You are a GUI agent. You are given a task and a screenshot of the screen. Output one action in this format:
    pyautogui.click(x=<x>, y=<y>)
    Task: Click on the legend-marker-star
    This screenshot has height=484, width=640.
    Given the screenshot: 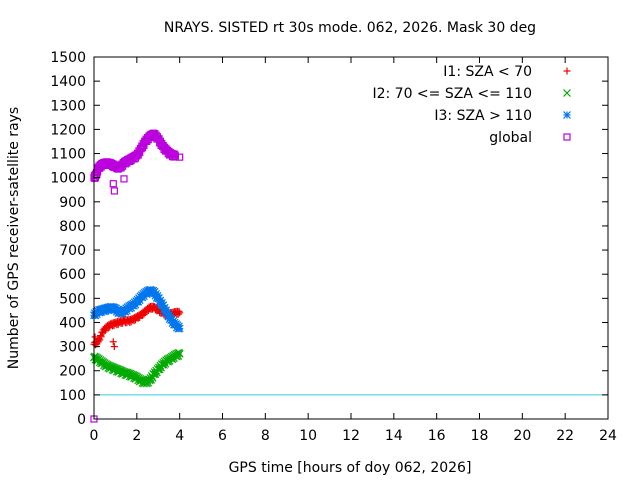 What is the action you would take?
    pyautogui.click(x=567, y=115)
    